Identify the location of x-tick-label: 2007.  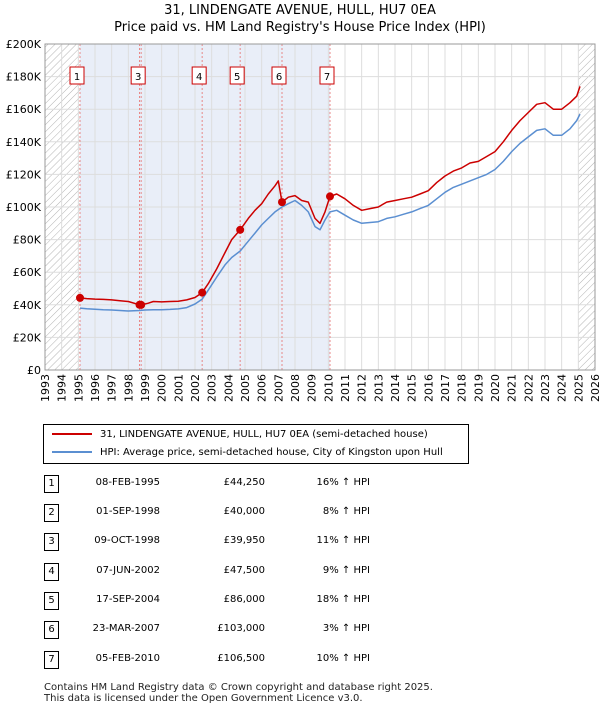
(278, 388).